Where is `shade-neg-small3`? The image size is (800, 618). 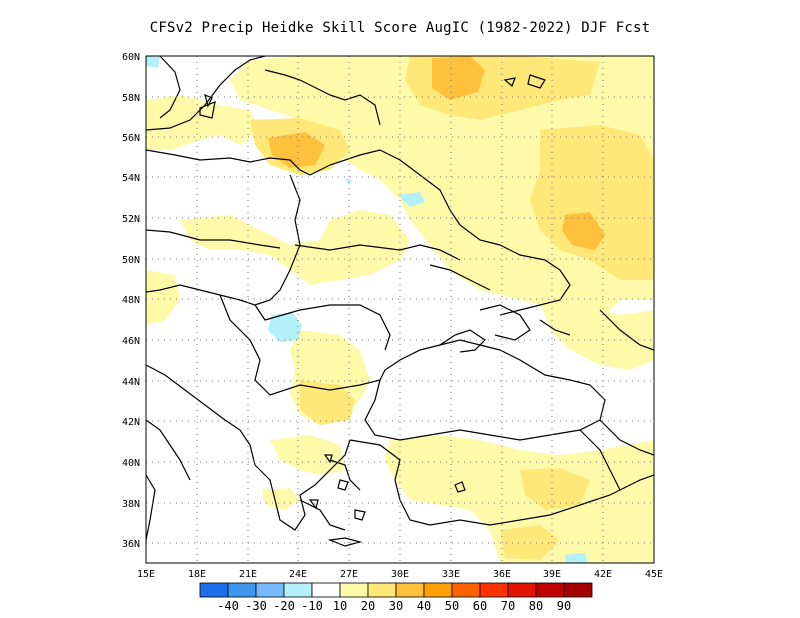 shade-neg-small3 is located at coordinates (576, 558).